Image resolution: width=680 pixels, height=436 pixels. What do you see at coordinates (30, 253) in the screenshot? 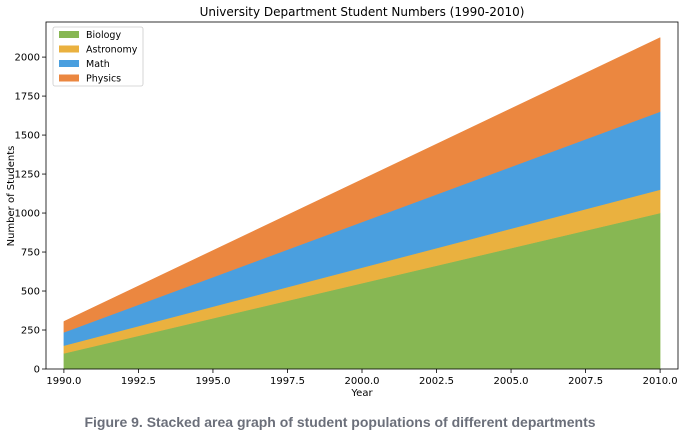
I see `y-tick-label: 750` at bounding box center [30, 253].